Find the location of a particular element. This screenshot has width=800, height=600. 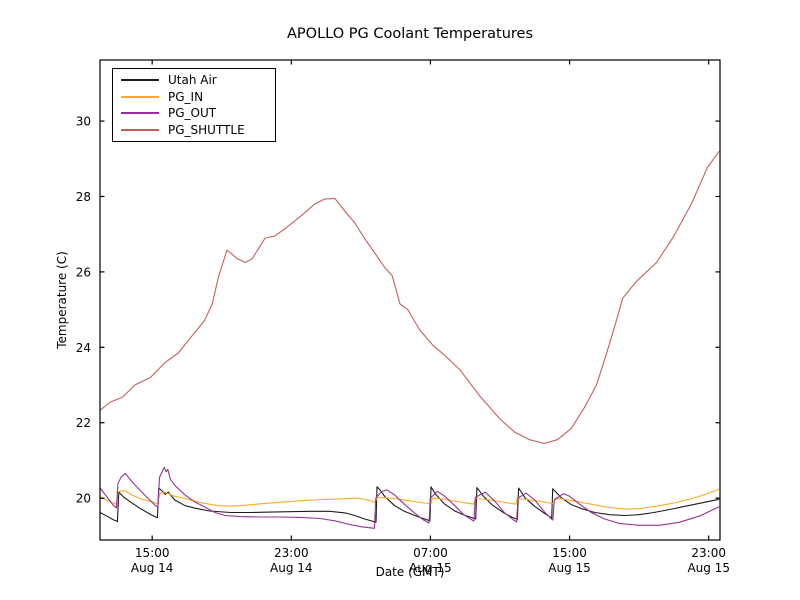

legend: Utah Air PG_IN PG_OUT PG_SHUTTLE is located at coordinates (194, 105).